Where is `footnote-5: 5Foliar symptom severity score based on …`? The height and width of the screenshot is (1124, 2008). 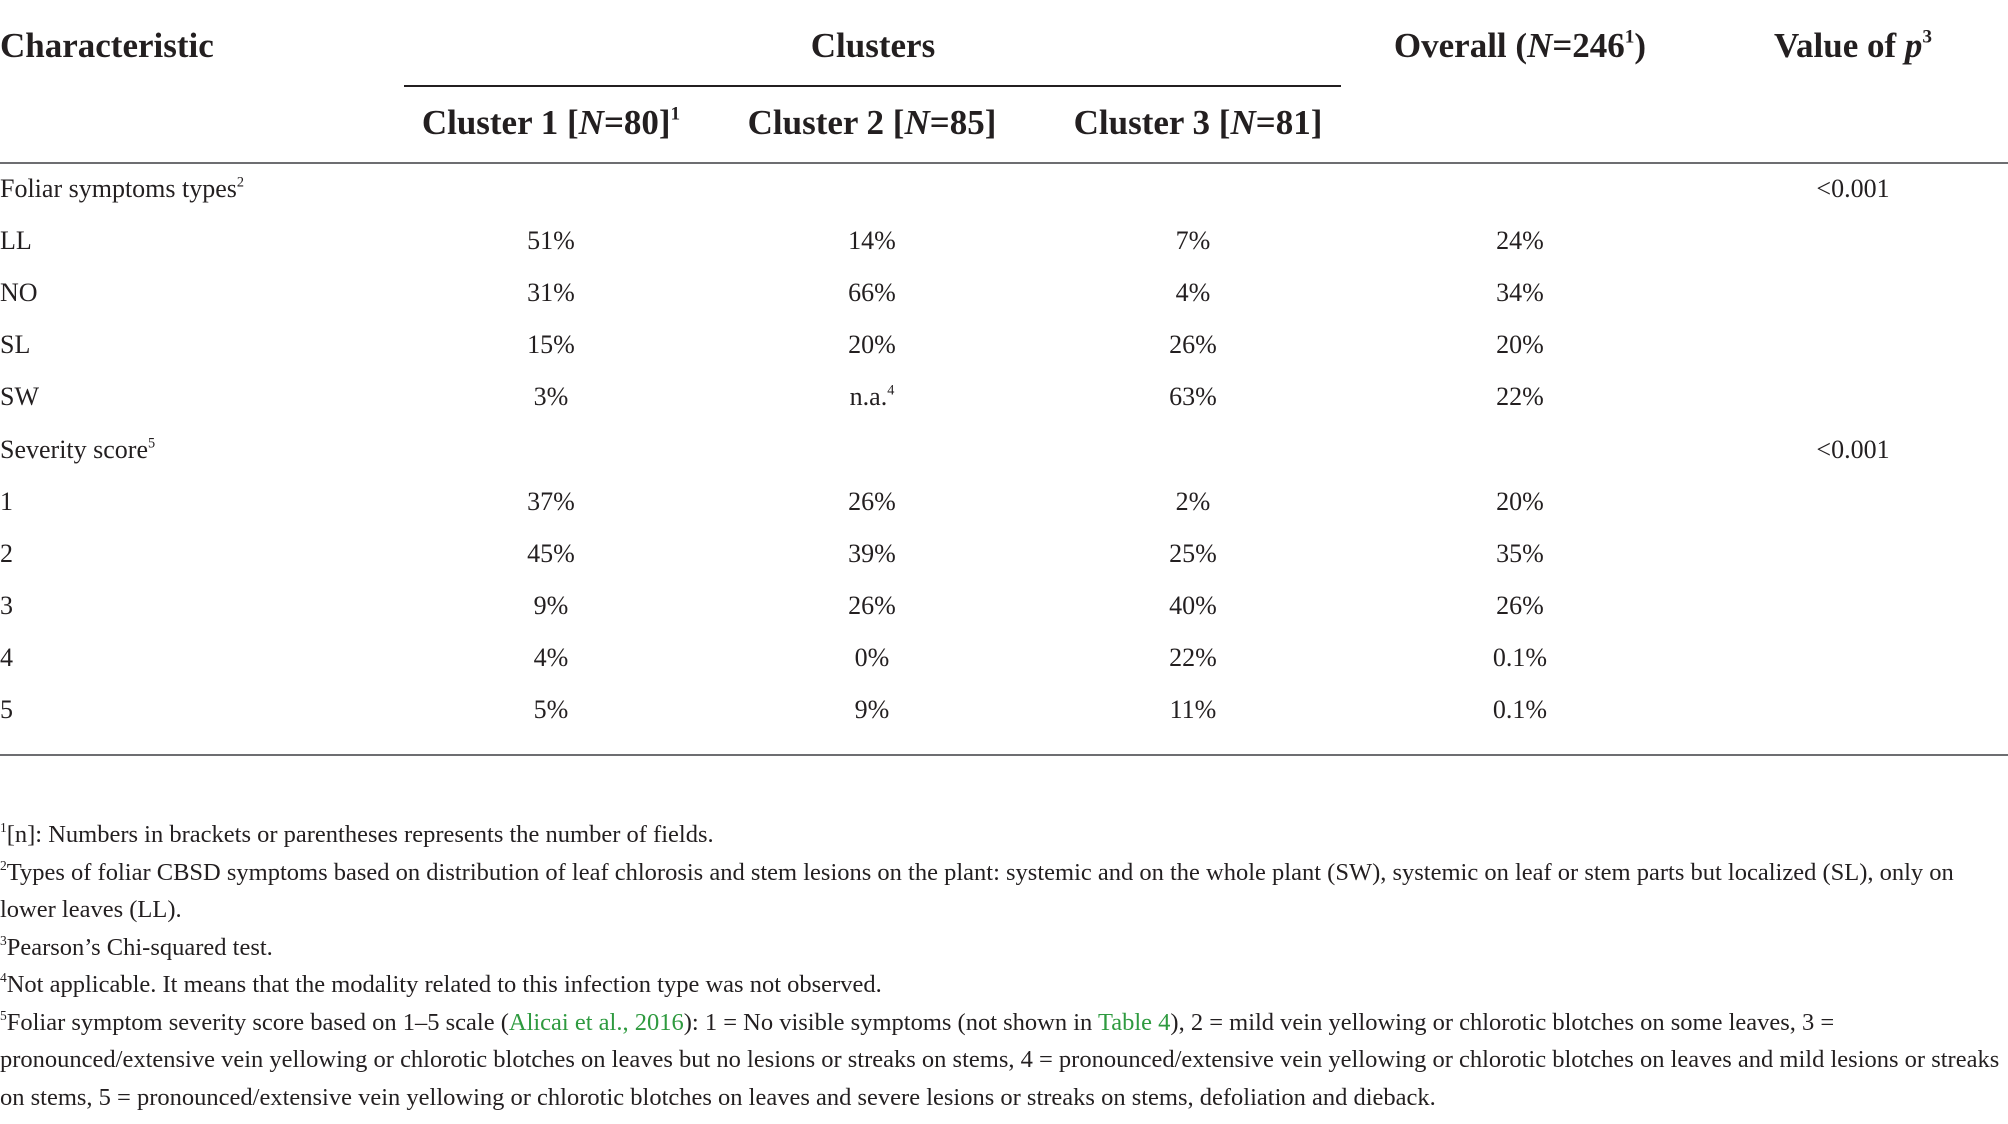
footnote-5: 5Foliar symptom severity score based on … is located at coordinates (1000, 1059).